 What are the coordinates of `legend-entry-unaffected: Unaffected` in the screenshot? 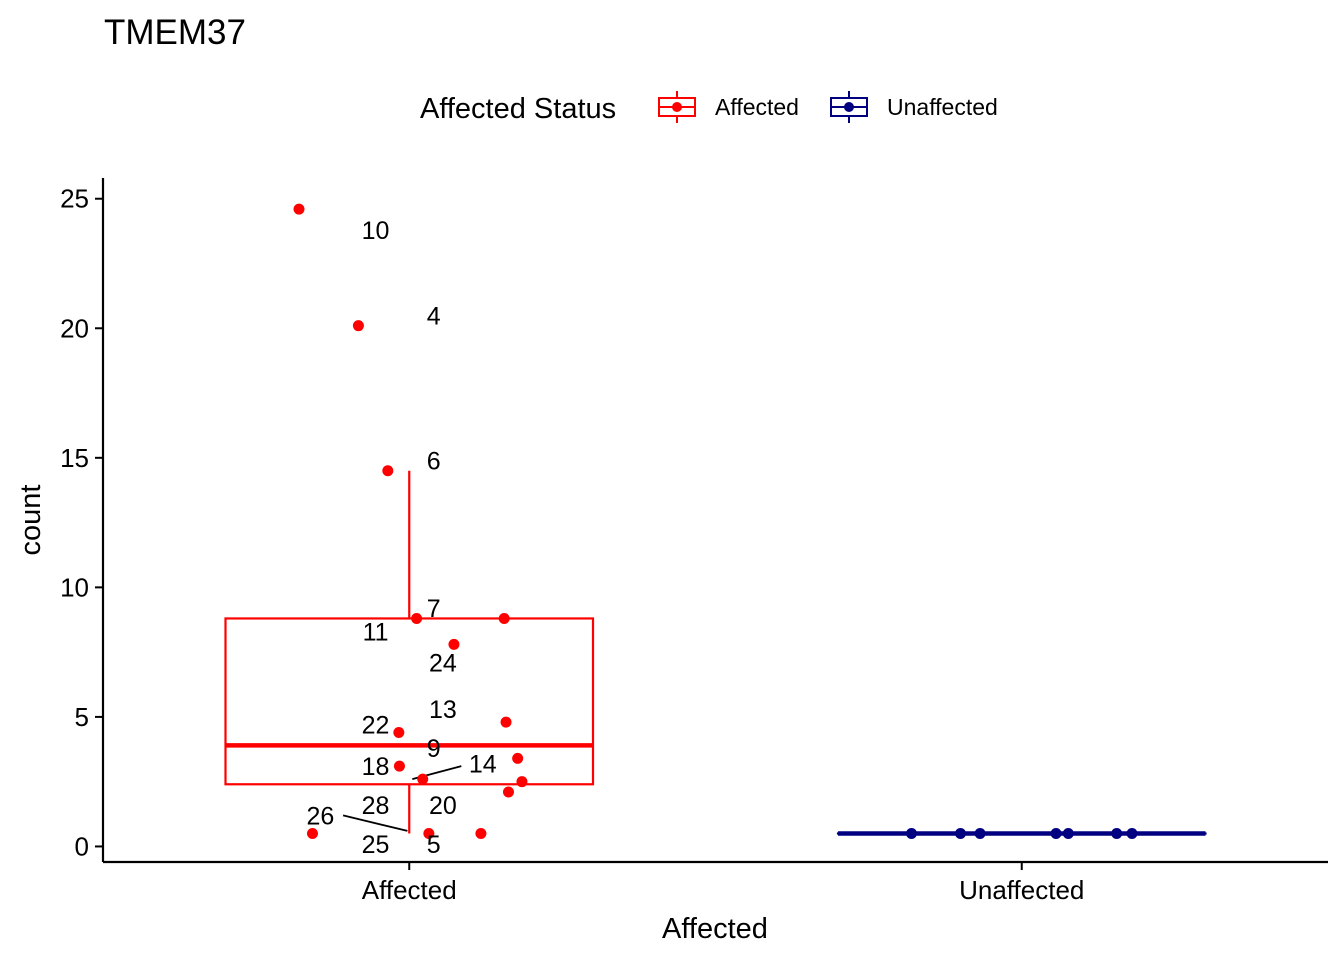 It's located at (914, 107).